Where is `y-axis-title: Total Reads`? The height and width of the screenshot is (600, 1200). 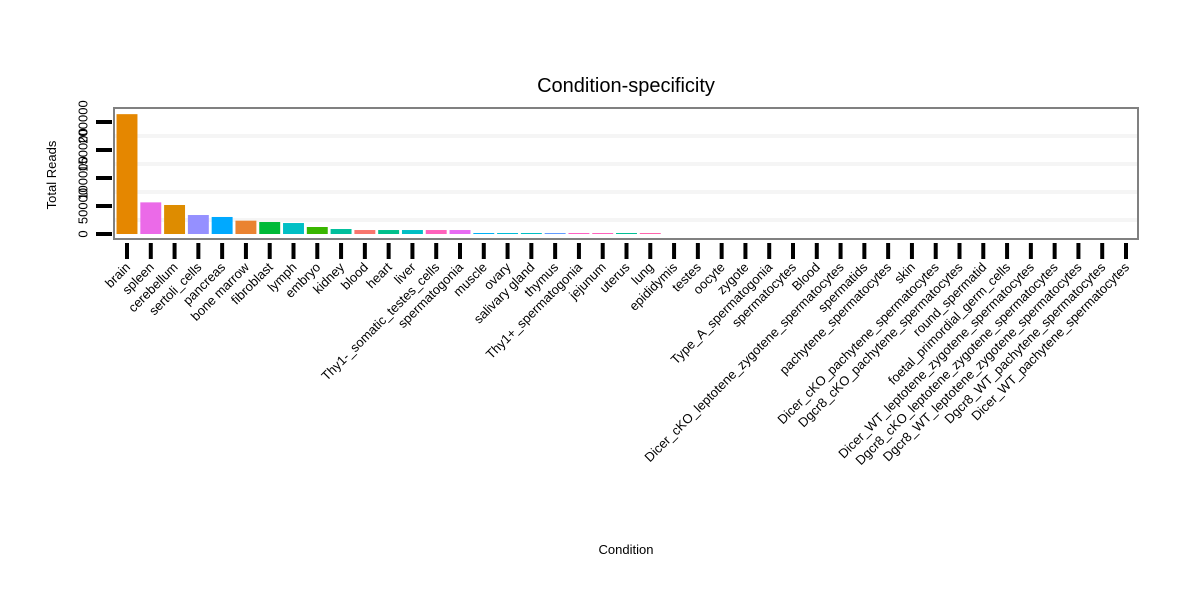 y-axis-title: Total Reads is located at coordinates (51, 174).